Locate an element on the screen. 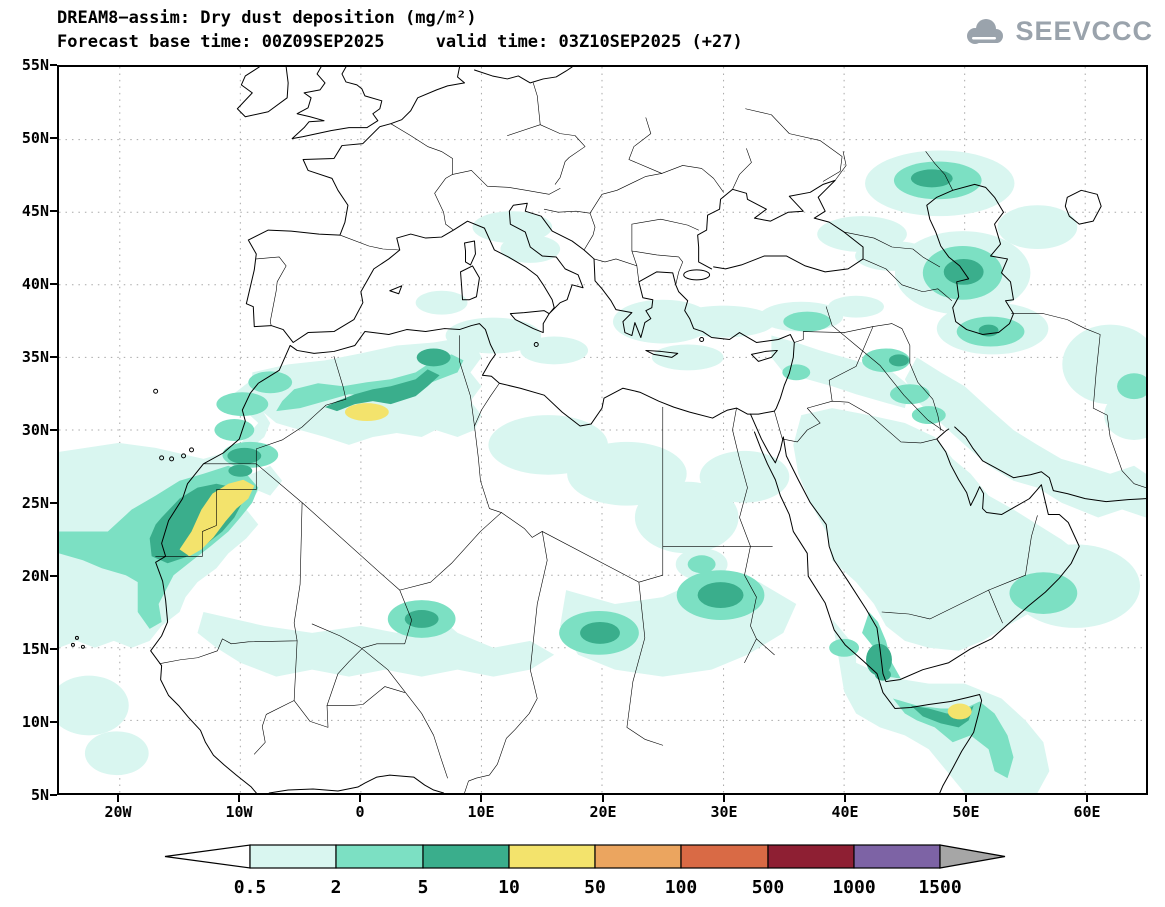 This screenshot has height=907, width=1165. legend-label: 100 is located at coordinates (681, 887).